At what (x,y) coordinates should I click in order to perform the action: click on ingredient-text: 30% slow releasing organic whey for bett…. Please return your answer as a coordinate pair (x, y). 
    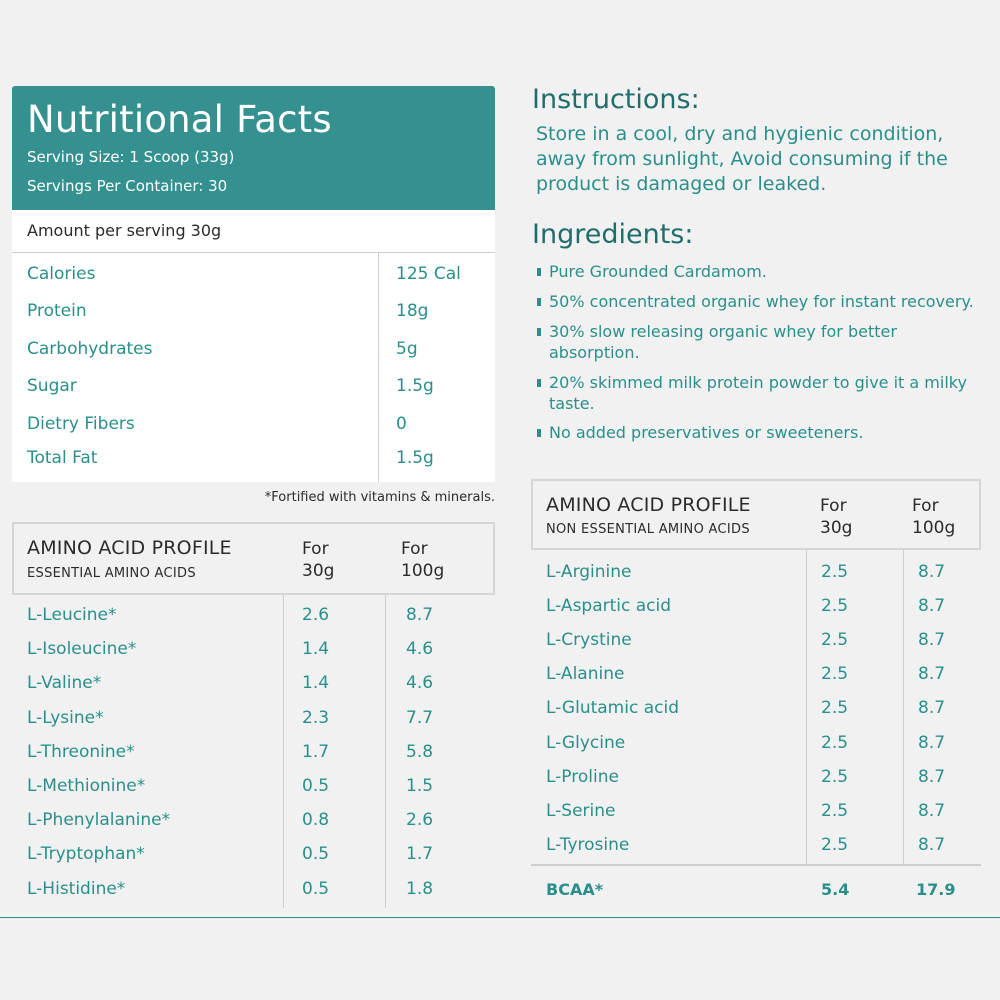
    Looking at the image, I should click on (723, 342).